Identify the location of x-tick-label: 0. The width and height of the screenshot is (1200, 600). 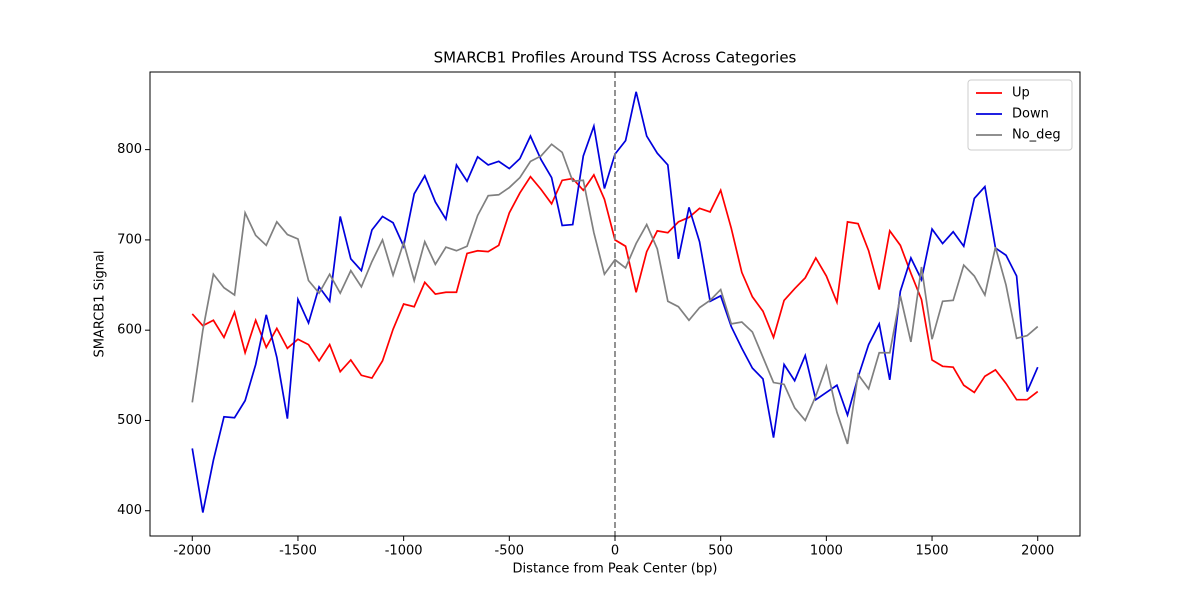
(615, 551).